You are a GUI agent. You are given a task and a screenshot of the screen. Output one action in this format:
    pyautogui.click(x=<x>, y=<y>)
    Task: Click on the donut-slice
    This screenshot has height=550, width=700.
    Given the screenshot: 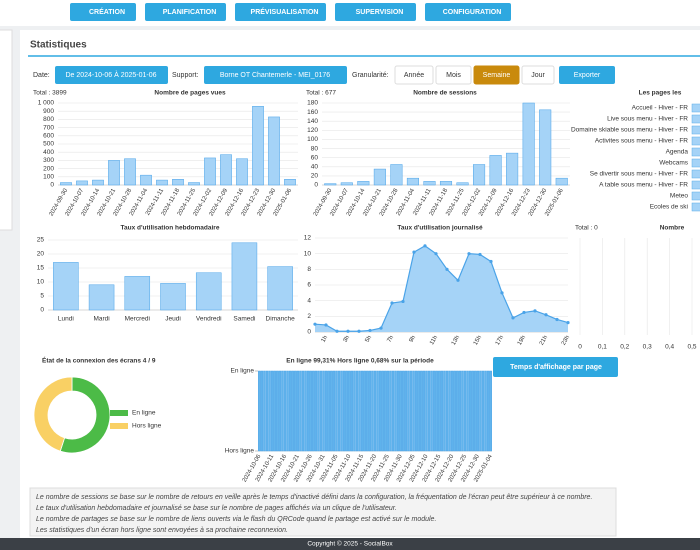 What is the action you would take?
    pyautogui.click(x=53, y=414)
    